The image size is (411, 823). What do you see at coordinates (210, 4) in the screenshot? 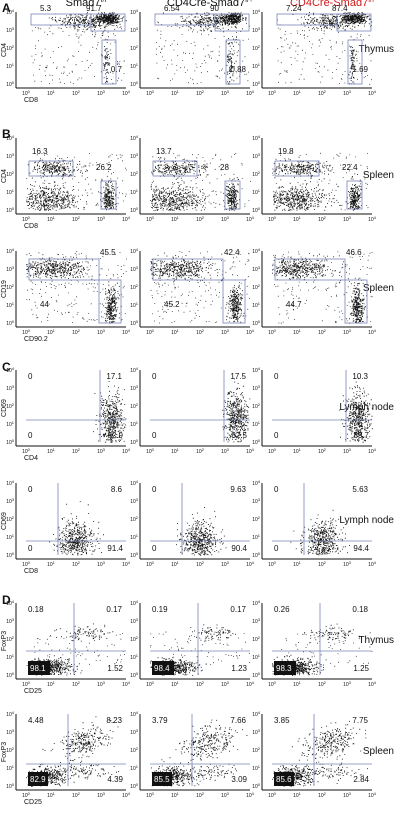
I see `column-header: CD4Cre-Smad7f/+` at bounding box center [210, 4].